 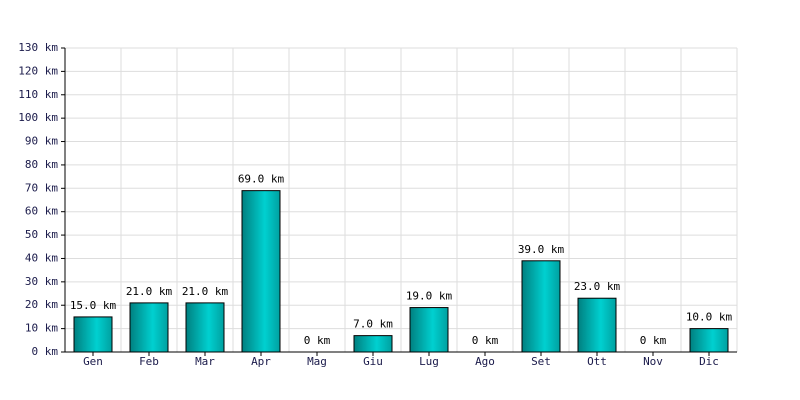 What do you see at coordinates (41, 281) in the screenshot?
I see `y-tick-label: 30 km` at bounding box center [41, 281].